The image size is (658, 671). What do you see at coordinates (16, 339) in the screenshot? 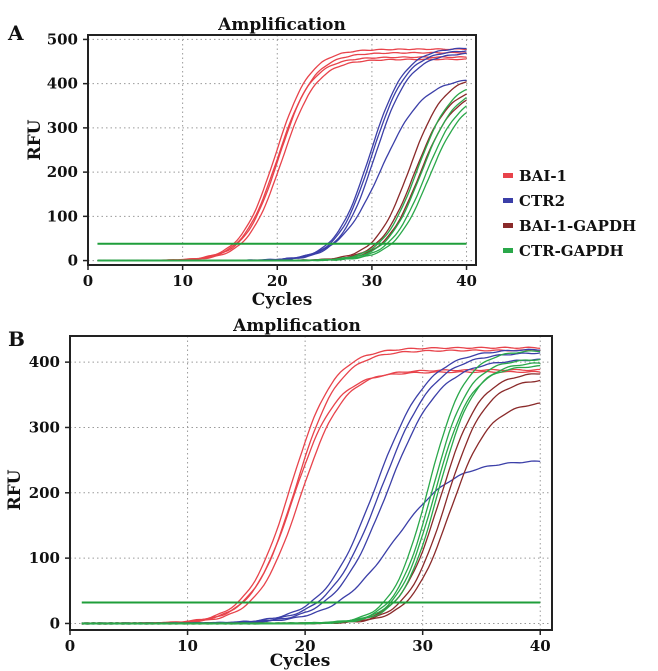
I see `panel-b-letter: B` at bounding box center [16, 339].